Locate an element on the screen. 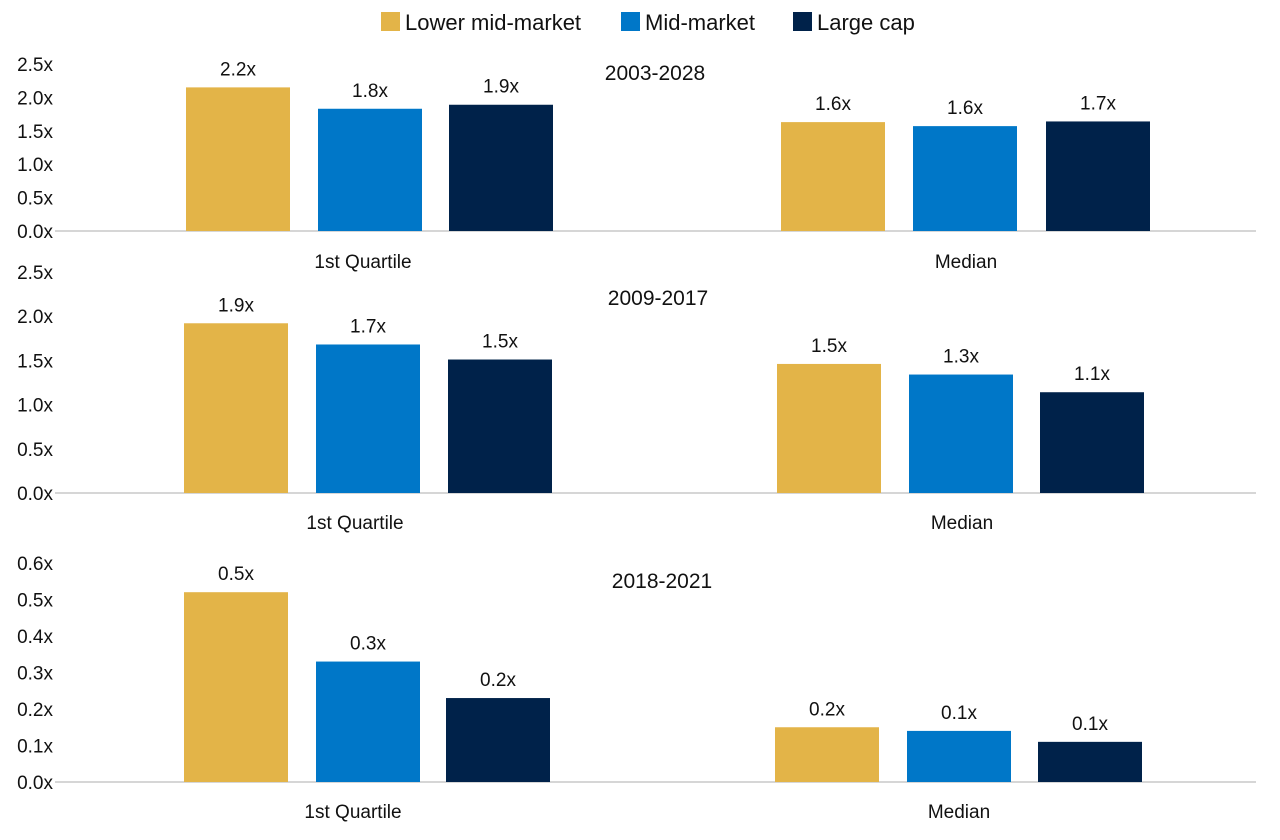  data-label: 1.8x is located at coordinates (370, 91).